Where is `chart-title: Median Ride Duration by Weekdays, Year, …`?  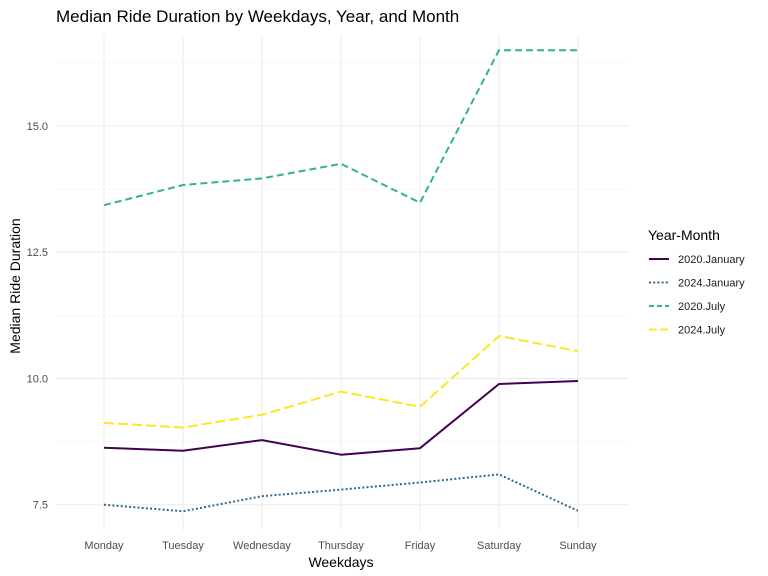
chart-title: Median Ride Duration by Weekdays, Year, … is located at coordinates (257, 16).